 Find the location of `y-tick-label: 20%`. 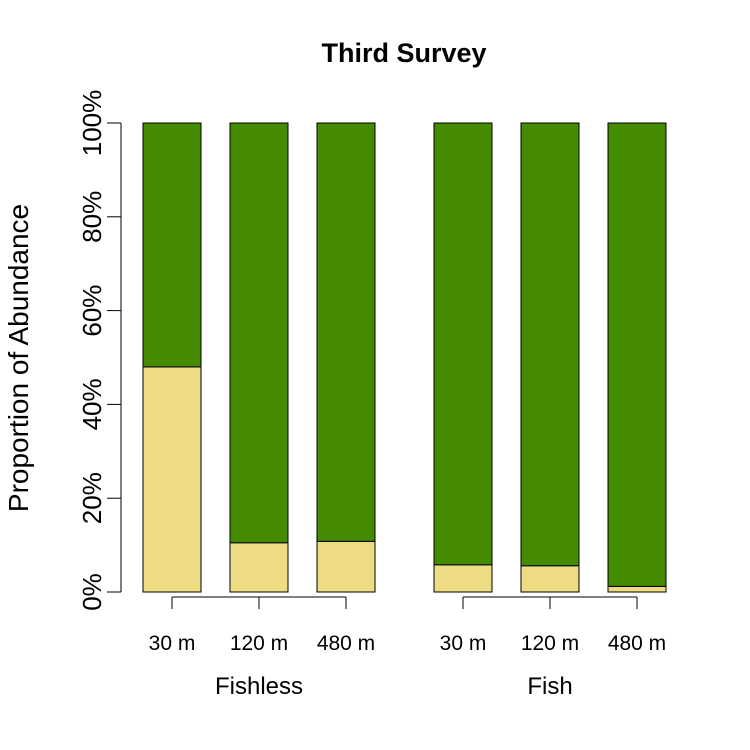

y-tick-label: 20% is located at coordinates (92, 498).